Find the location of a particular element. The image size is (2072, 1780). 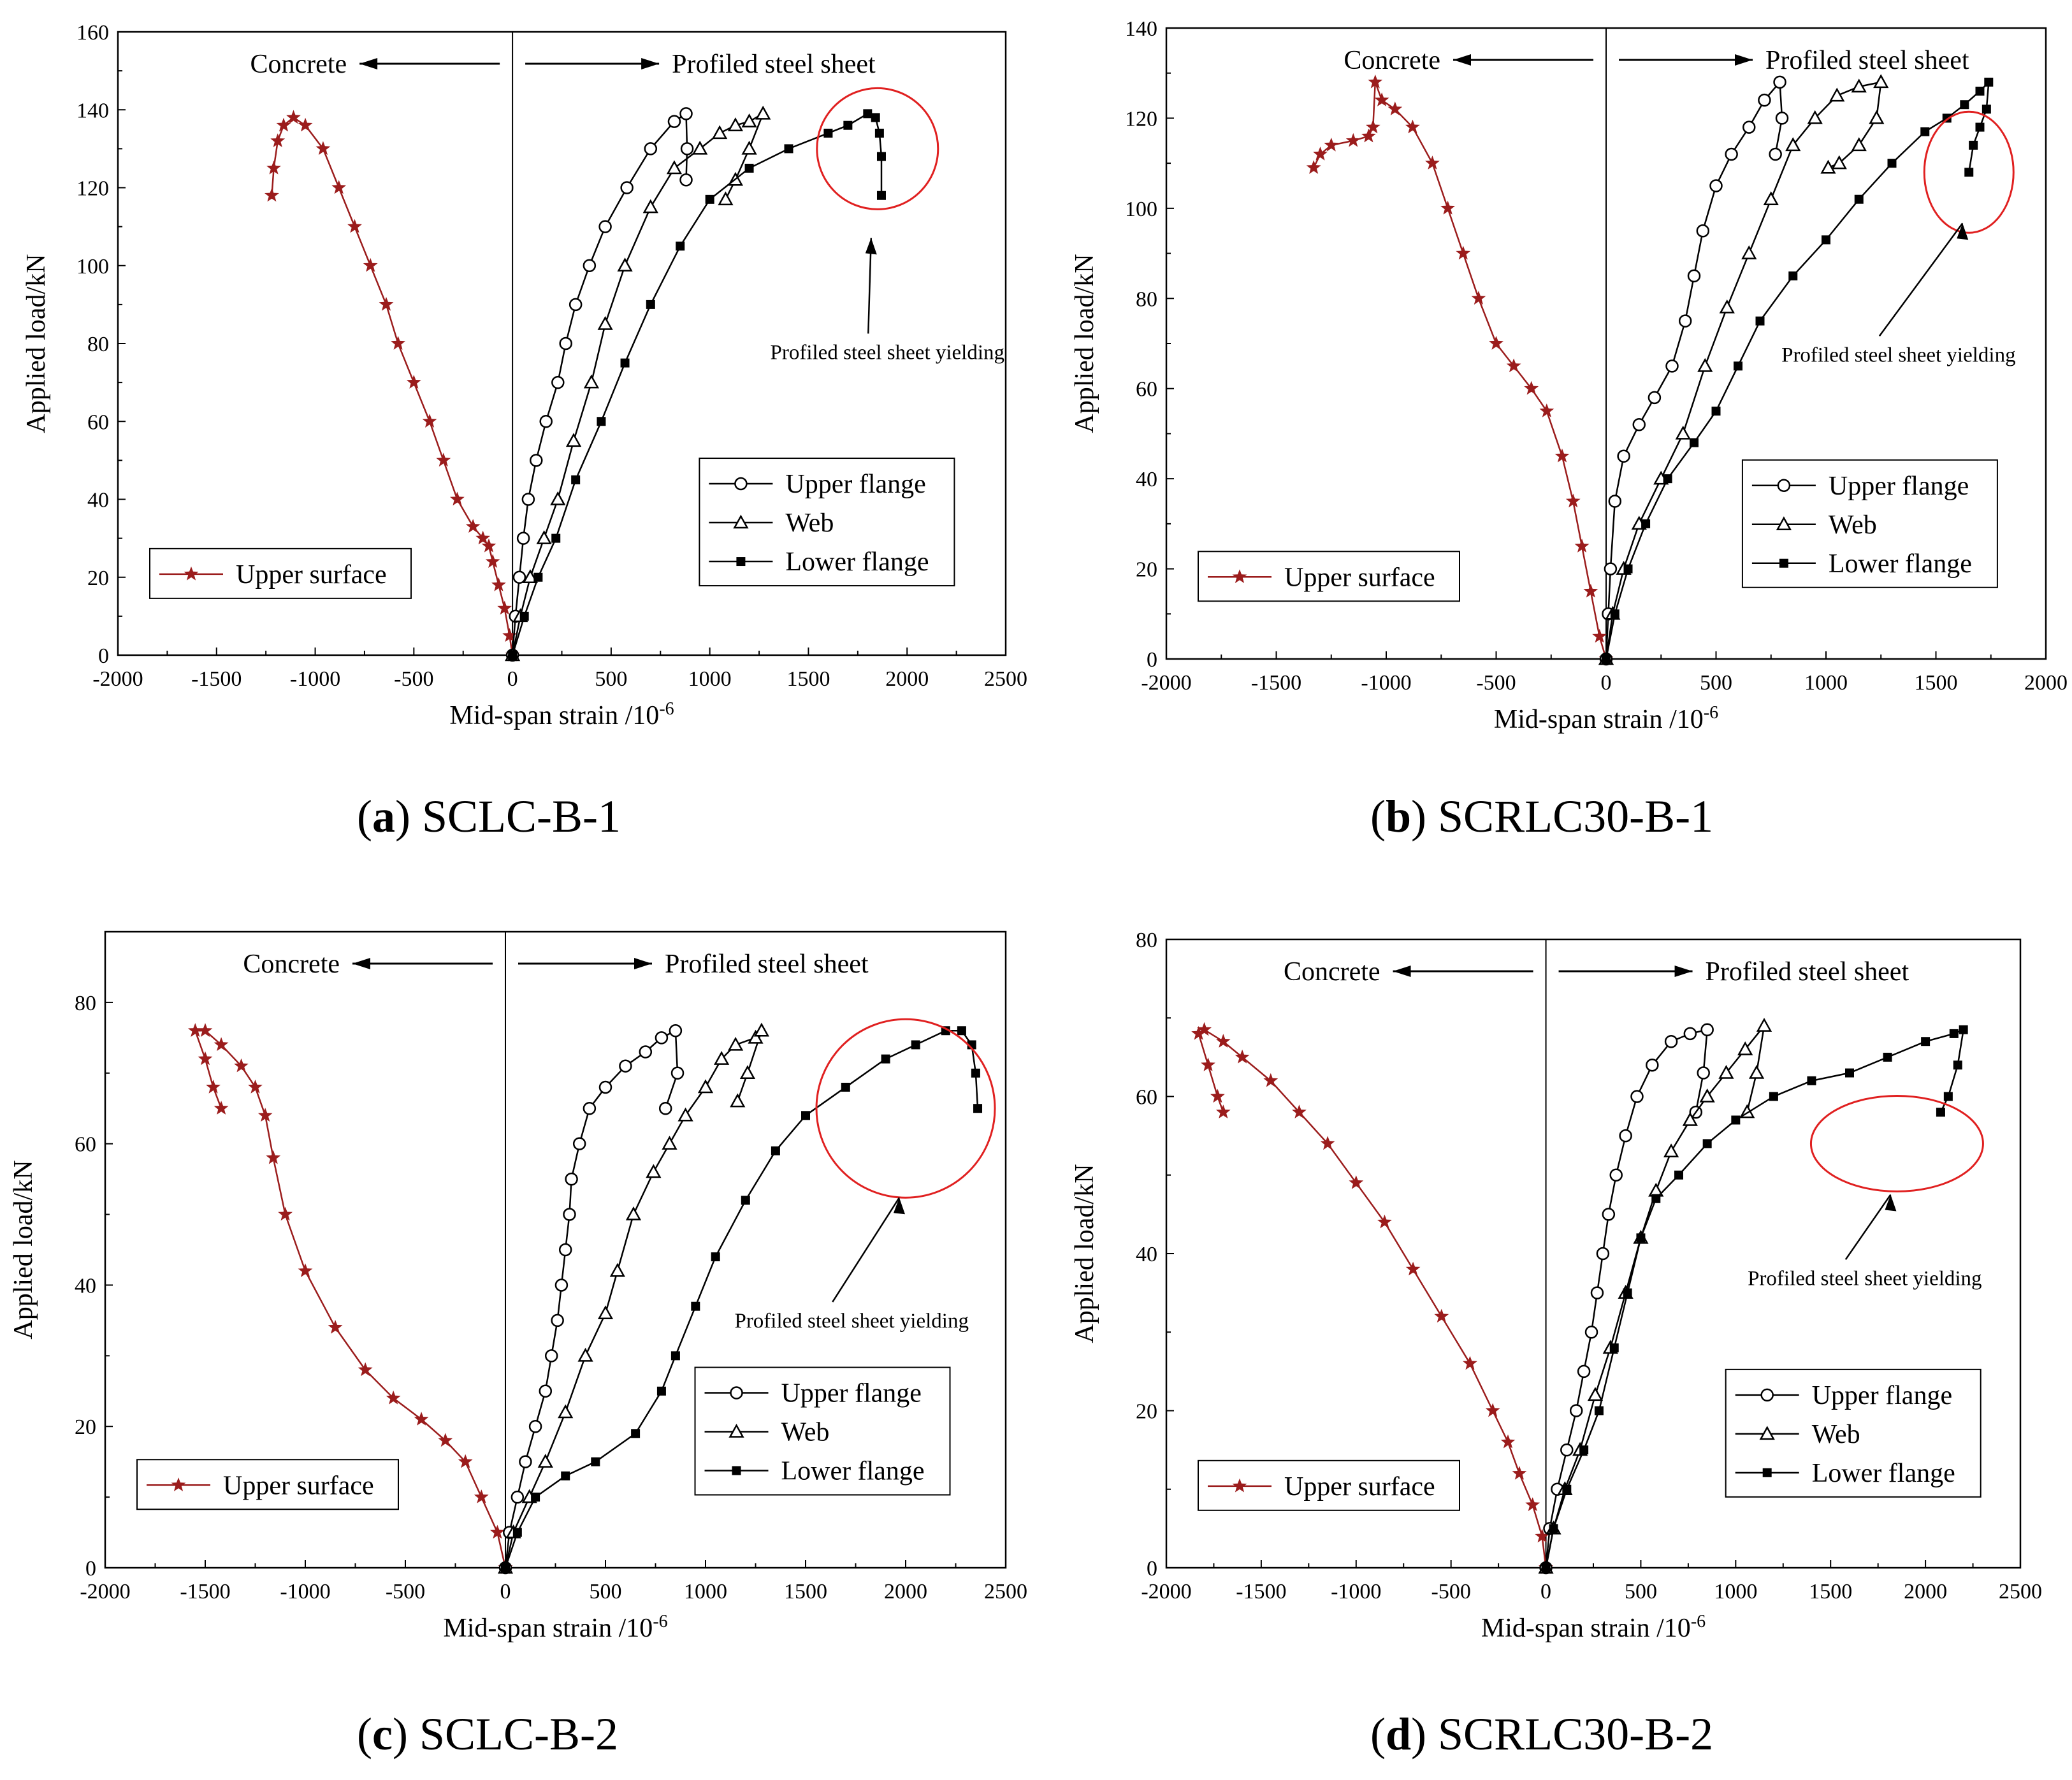

series-lower-flange is located at coordinates (697, 384).